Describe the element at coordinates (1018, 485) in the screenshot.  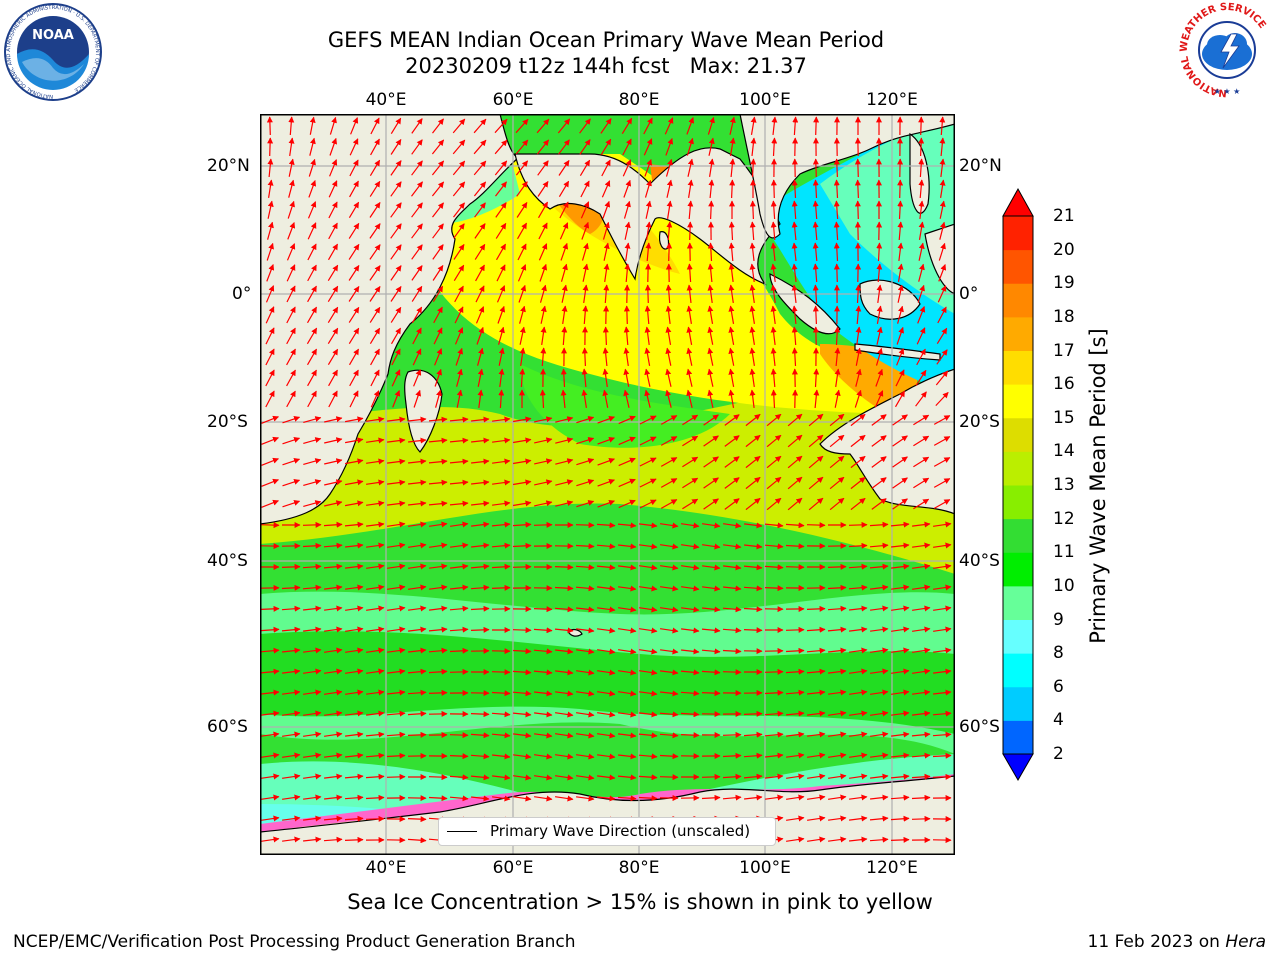
I see `colorbar-segments` at that location.